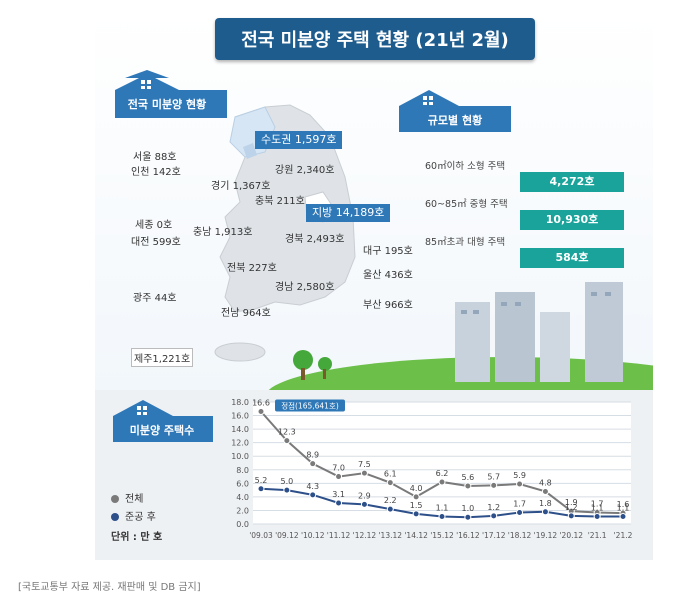 The height and width of the screenshot is (598, 692). I want to click on region-daegu: 대구 195호, so click(388, 251).